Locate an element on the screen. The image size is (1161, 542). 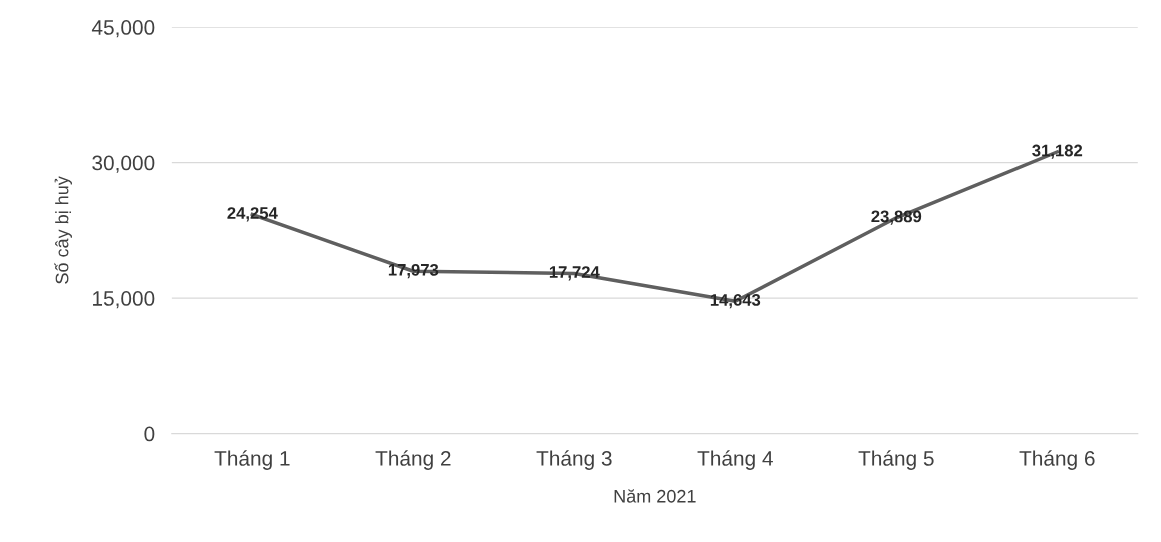
x-tick-label: Tháng 6 is located at coordinates (1057, 460).